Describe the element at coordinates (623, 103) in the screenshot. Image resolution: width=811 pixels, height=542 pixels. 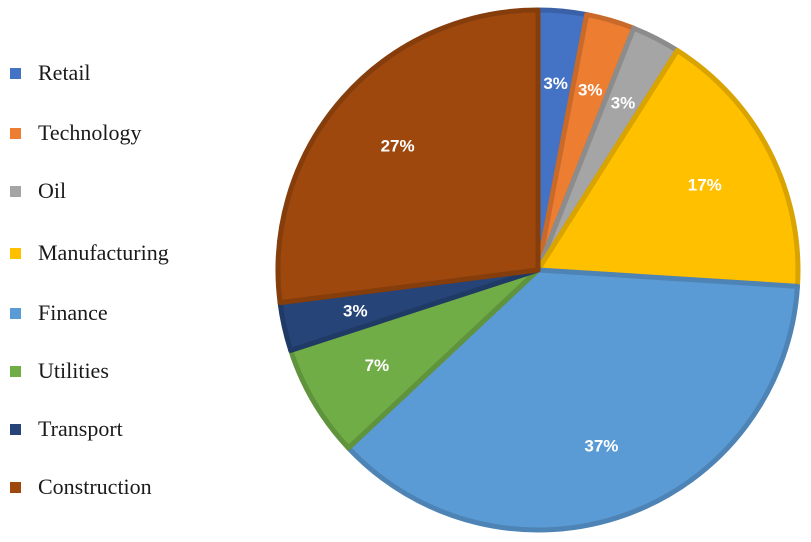
I see `data-label-oil: 3%` at that location.